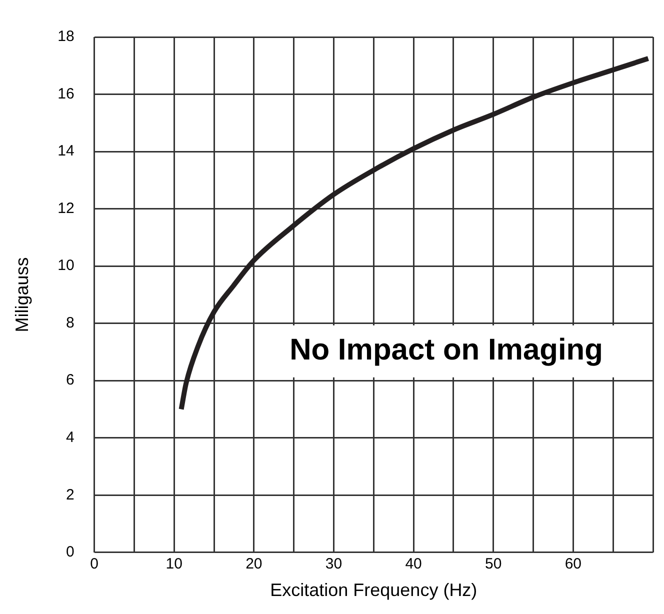 The height and width of the screenshot is (614, 664). Describe the element at coordinates (333, 564) in the screenshot. I see `x-tick-label: 30` at that location.